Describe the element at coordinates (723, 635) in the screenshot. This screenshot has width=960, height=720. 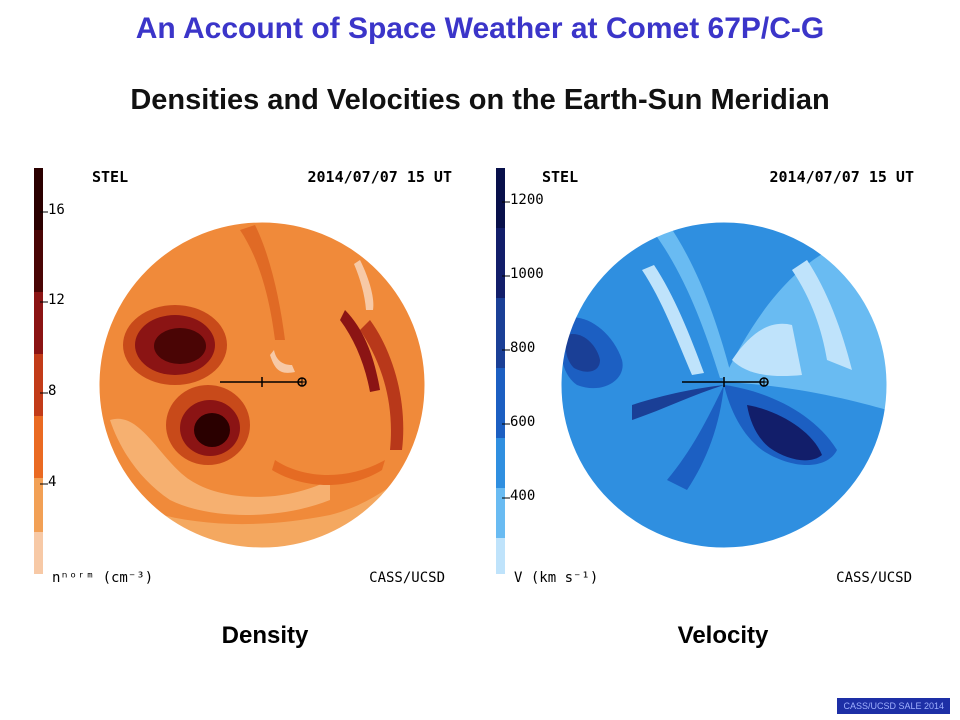
I see `velocity-caption: Velocity` at that location.